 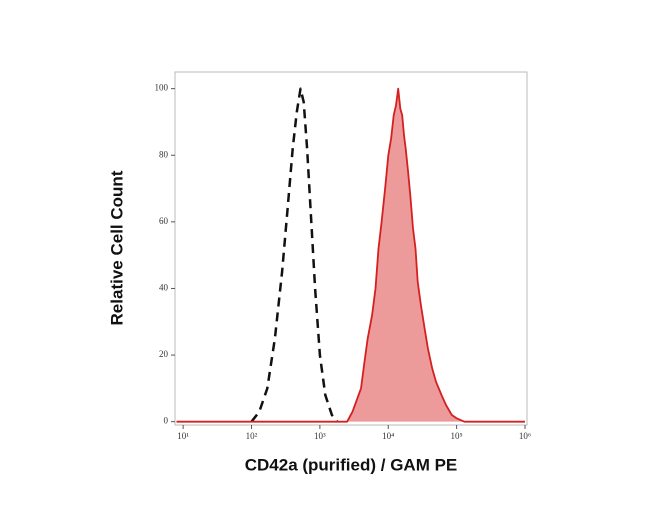 I want to click on x-tick-label: 10², so click(x=252, y=436).